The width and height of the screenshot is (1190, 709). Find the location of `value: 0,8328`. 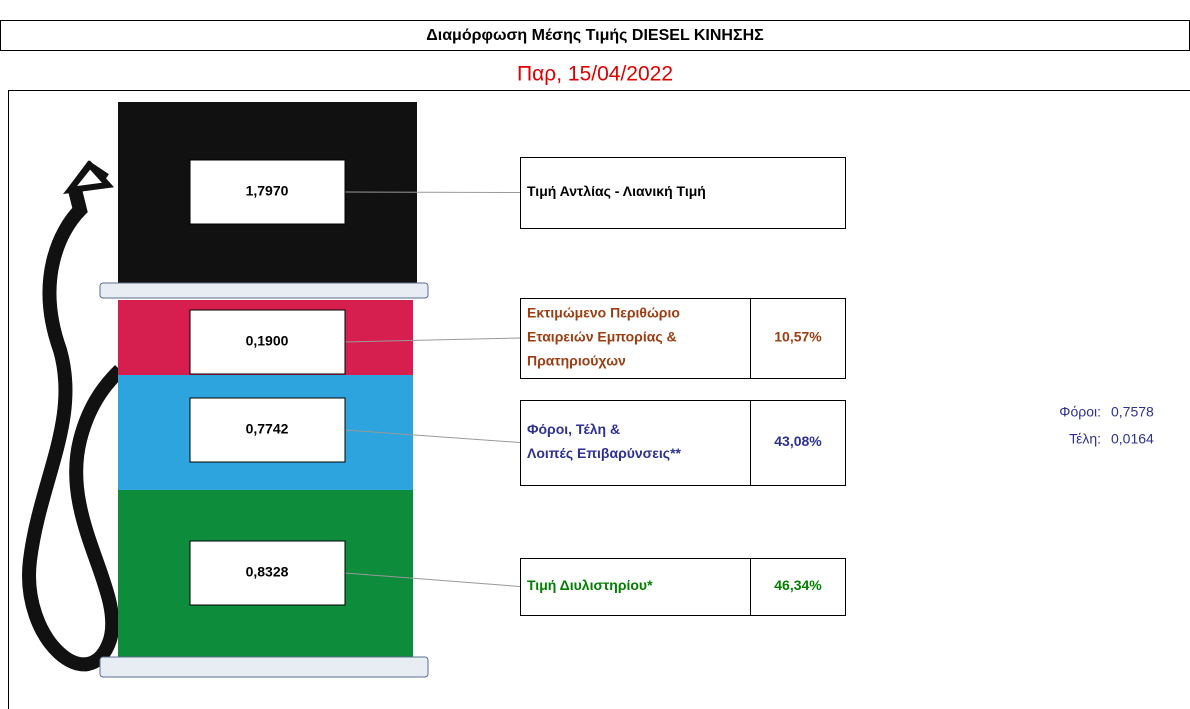

value: 0,8328 is located at coordinates (267, 572).